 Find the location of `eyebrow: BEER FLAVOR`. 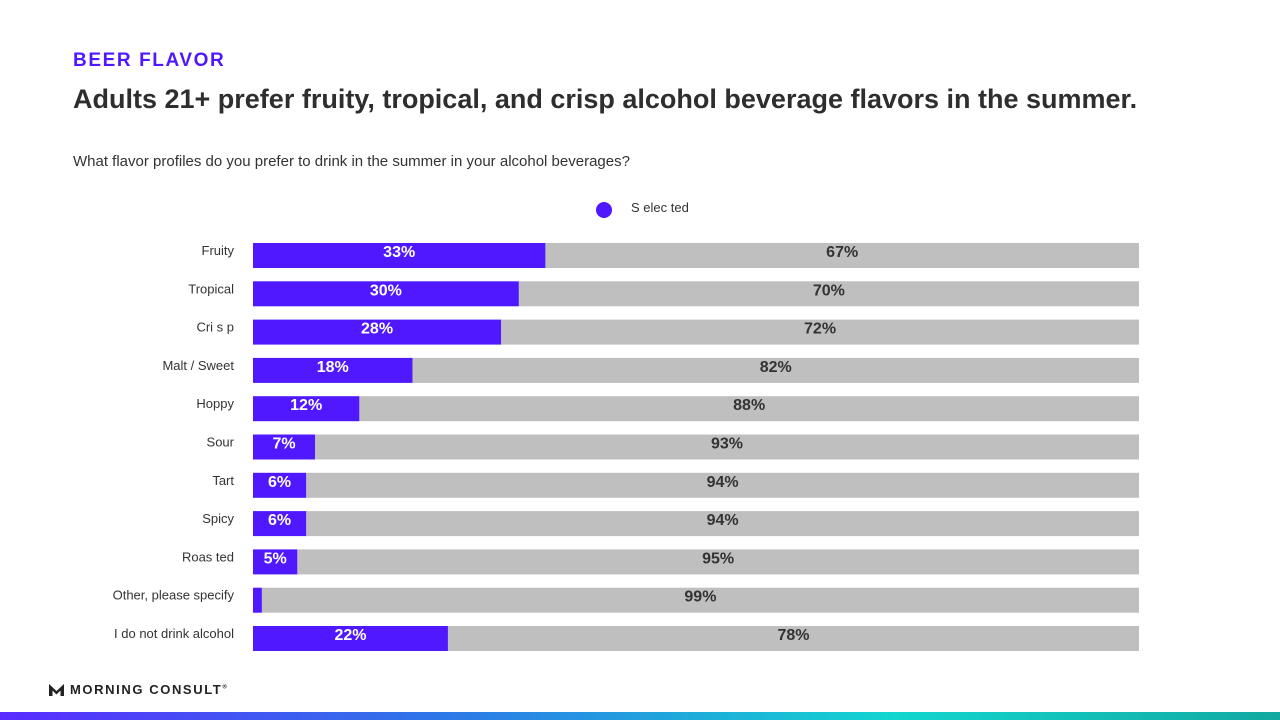

eyebrow: BEER FLAVOR is located at coordinates (149, 60).